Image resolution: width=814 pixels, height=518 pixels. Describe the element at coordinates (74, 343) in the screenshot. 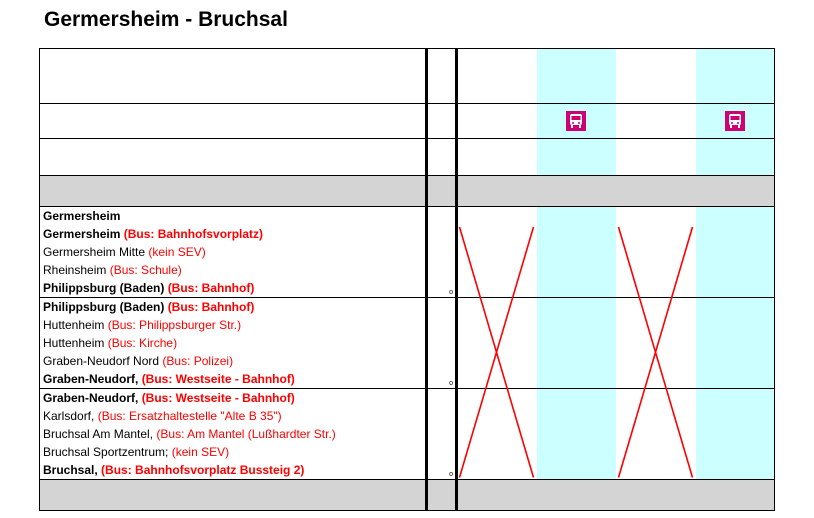

I see `stop-name: Huttenheim` at that location.